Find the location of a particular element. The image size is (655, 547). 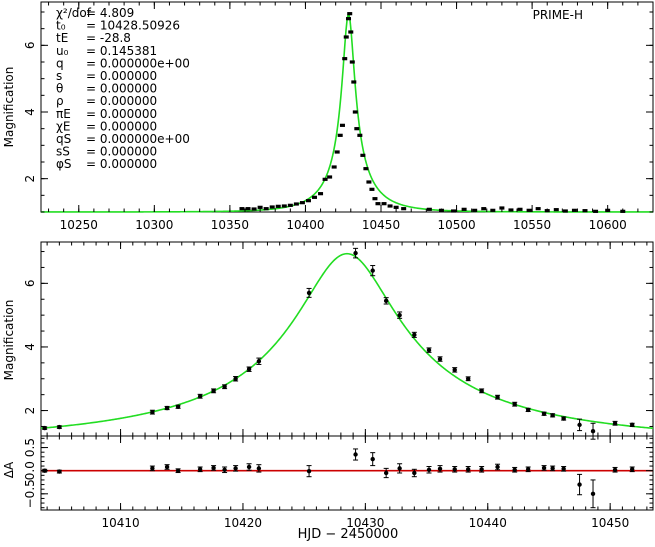

parameter-name: χE is located at coordinates (63, 126).